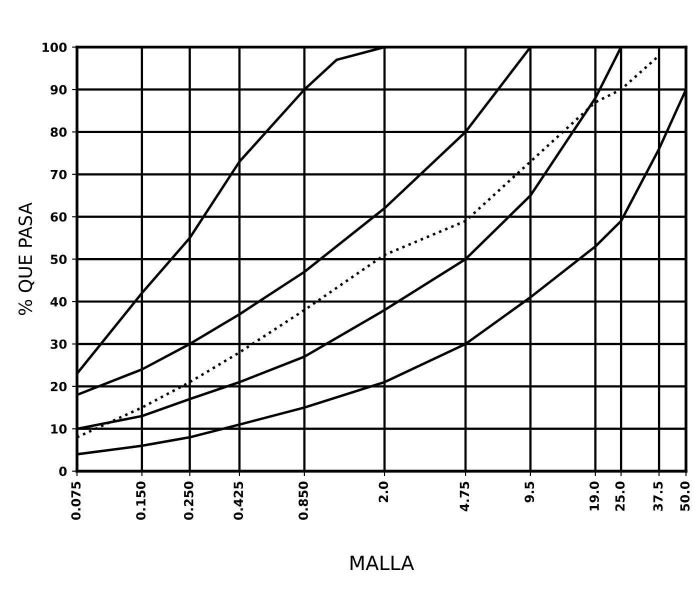  Describe the element at coordinates (58, 217) in the screenshot. I see `y-tick-label: 60` at that location.